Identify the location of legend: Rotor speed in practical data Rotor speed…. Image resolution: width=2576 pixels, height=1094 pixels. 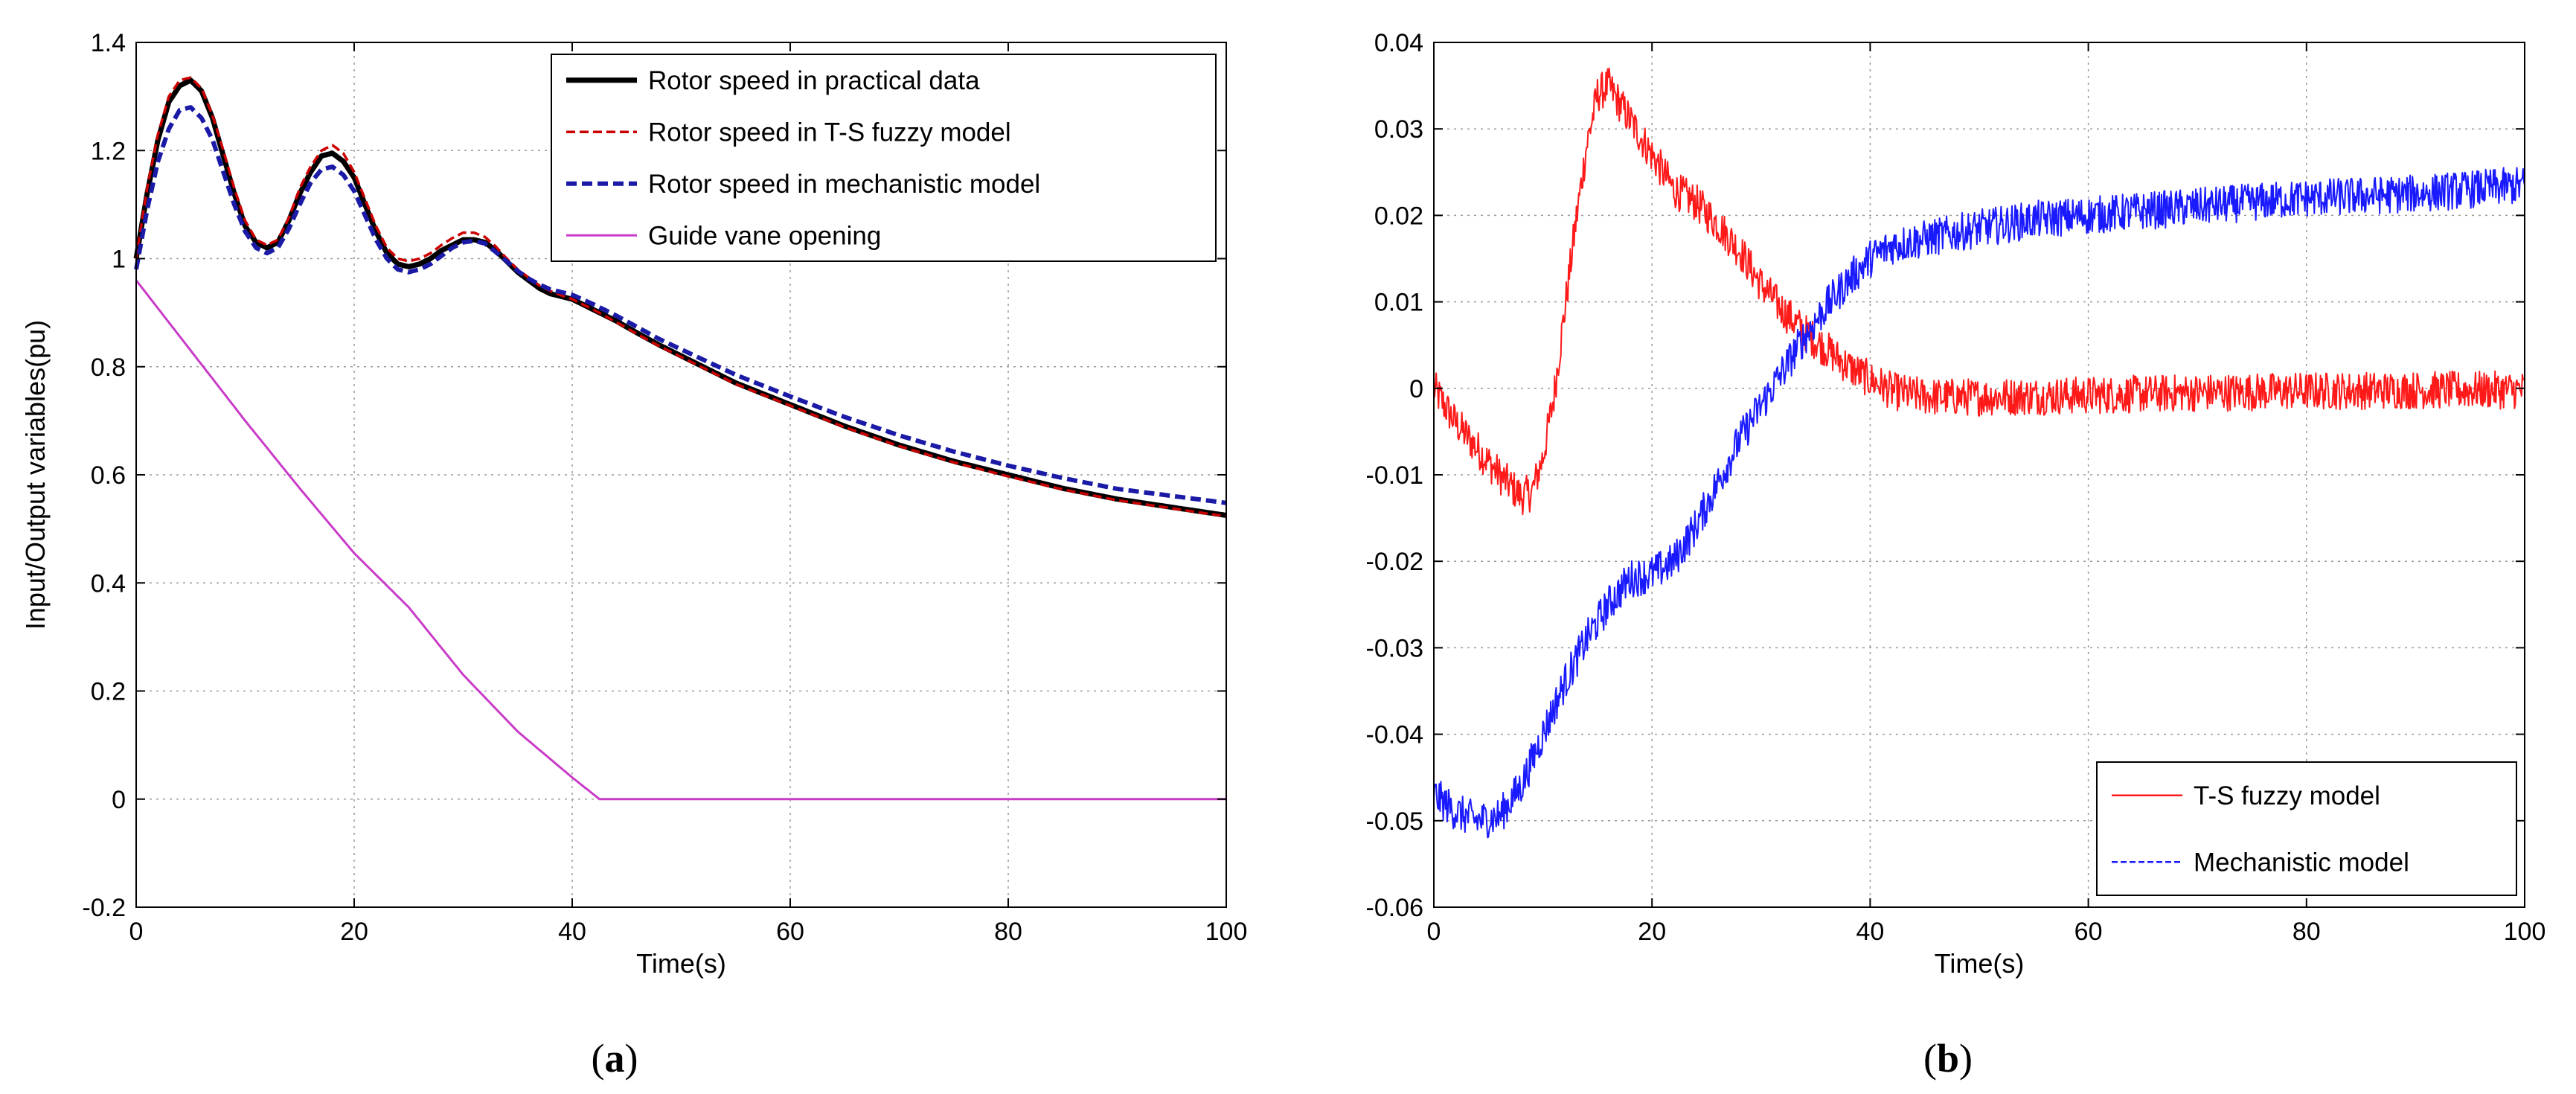
(884, 158).